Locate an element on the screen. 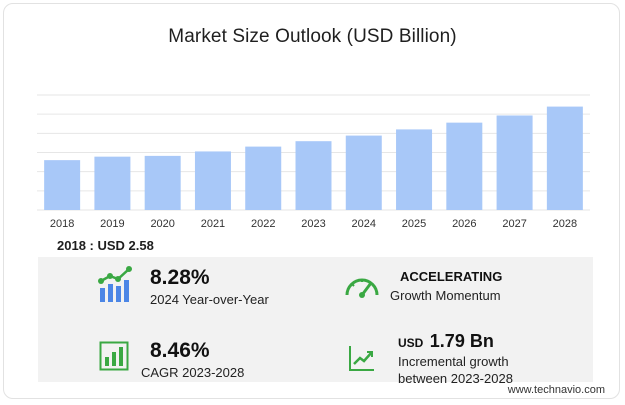 The image size is (625, 405). incremental-prefix: USD is located at coordinates (411, 343).